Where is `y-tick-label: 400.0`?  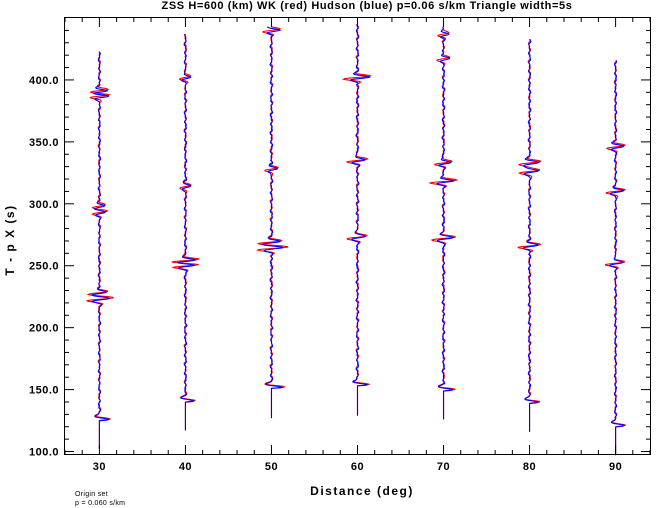 y-tick-label: 400.0 is located at coordinates (44, 81).